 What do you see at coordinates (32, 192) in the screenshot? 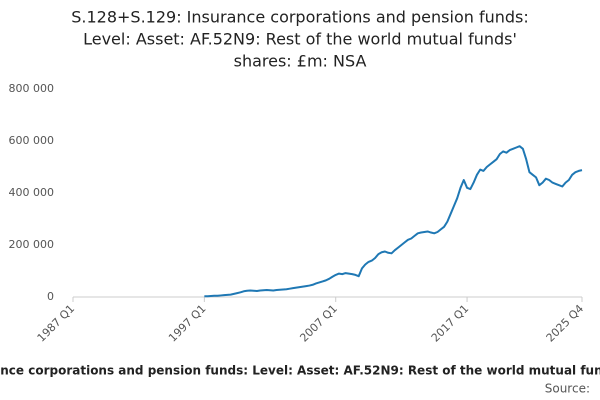
I see `y-tick-label: 400 000` at bounding box center [32, 192].